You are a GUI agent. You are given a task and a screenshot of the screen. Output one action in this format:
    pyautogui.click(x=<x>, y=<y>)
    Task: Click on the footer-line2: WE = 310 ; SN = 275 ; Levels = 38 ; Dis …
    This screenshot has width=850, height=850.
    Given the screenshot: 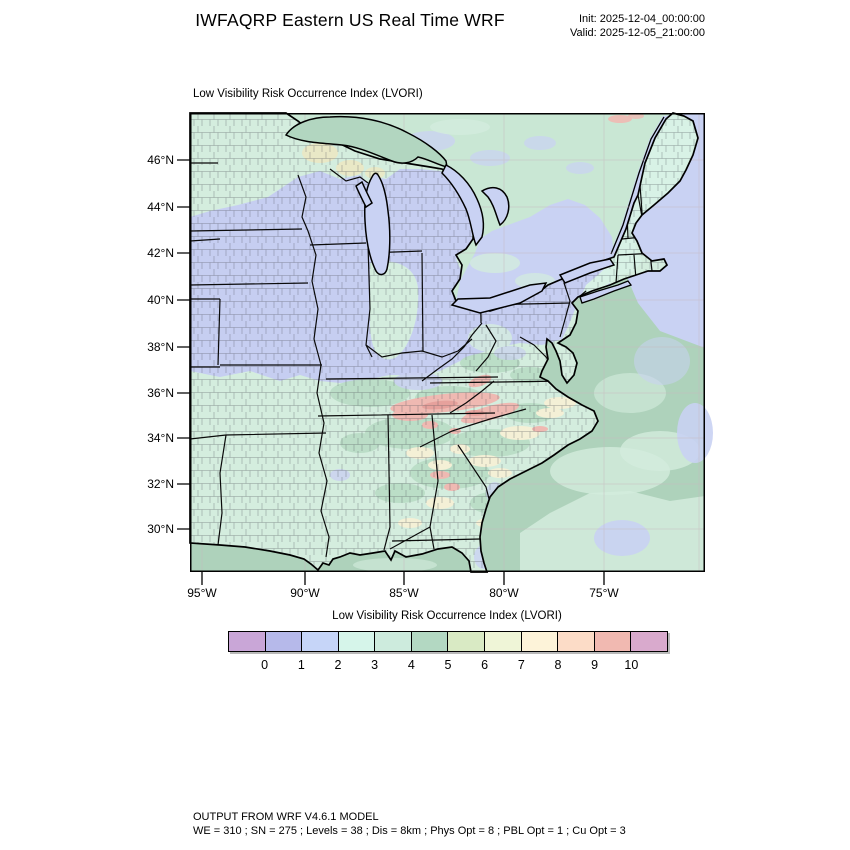 What is the action you would take?
    pyautogui.click(x=409, y=831)
    